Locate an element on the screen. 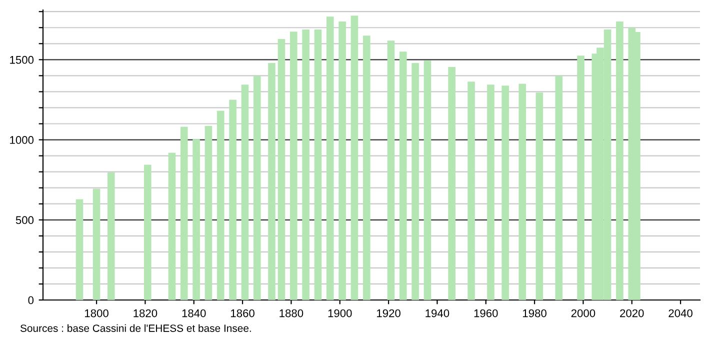 The width and height of the screenshot is (710, 340). x-tick-label: 1880 is located at coordinates (292, 313).